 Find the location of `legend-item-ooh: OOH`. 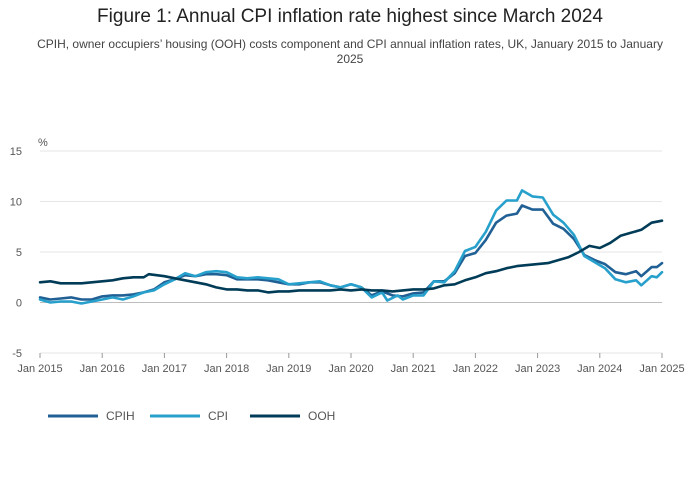

legend-item-ooh: OOH is located at coordinates (292, 416).